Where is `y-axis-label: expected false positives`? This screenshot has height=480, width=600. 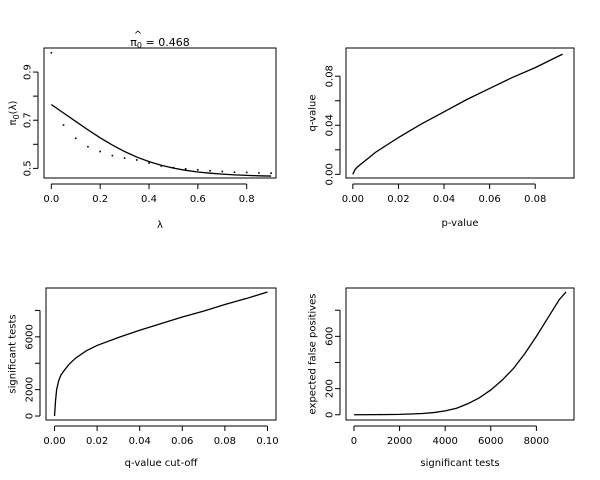
y-axis-label: expected false positives is located at coordinates (313, 354).